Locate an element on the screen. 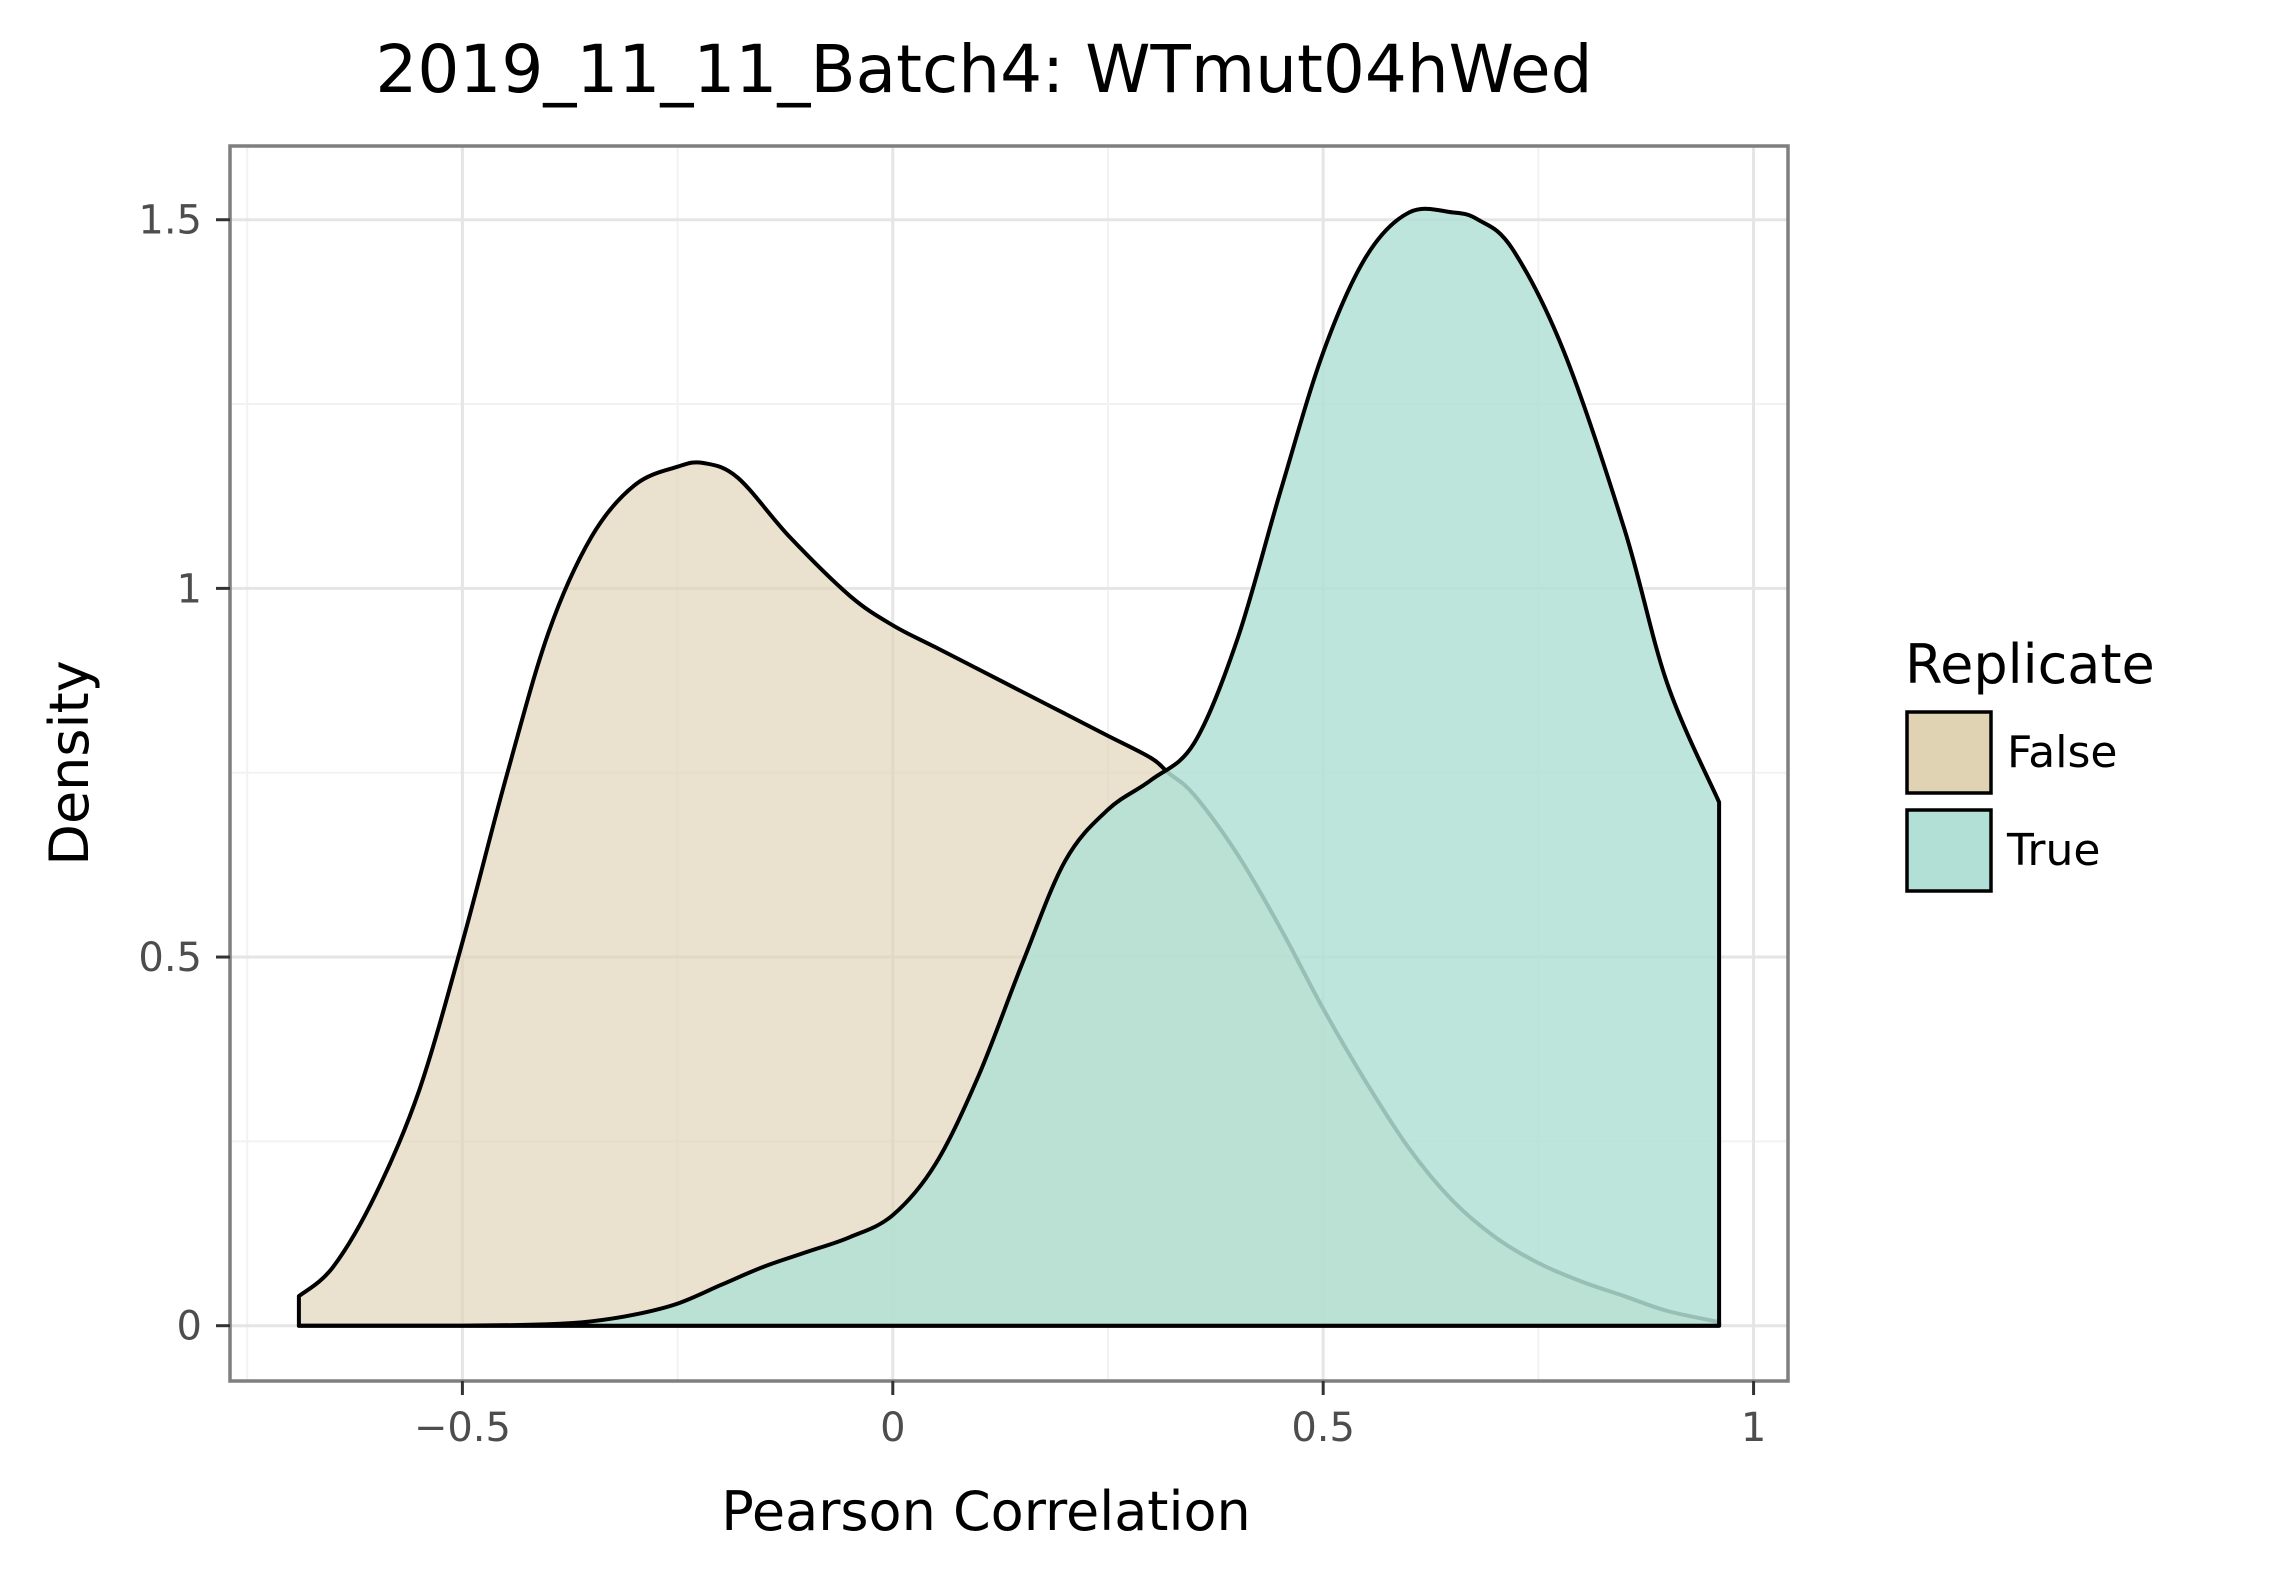 The height and width of the screenshot is (1576, 2279). x-axis-title: Pearson Correlation is located at coordinates (985, 1511).